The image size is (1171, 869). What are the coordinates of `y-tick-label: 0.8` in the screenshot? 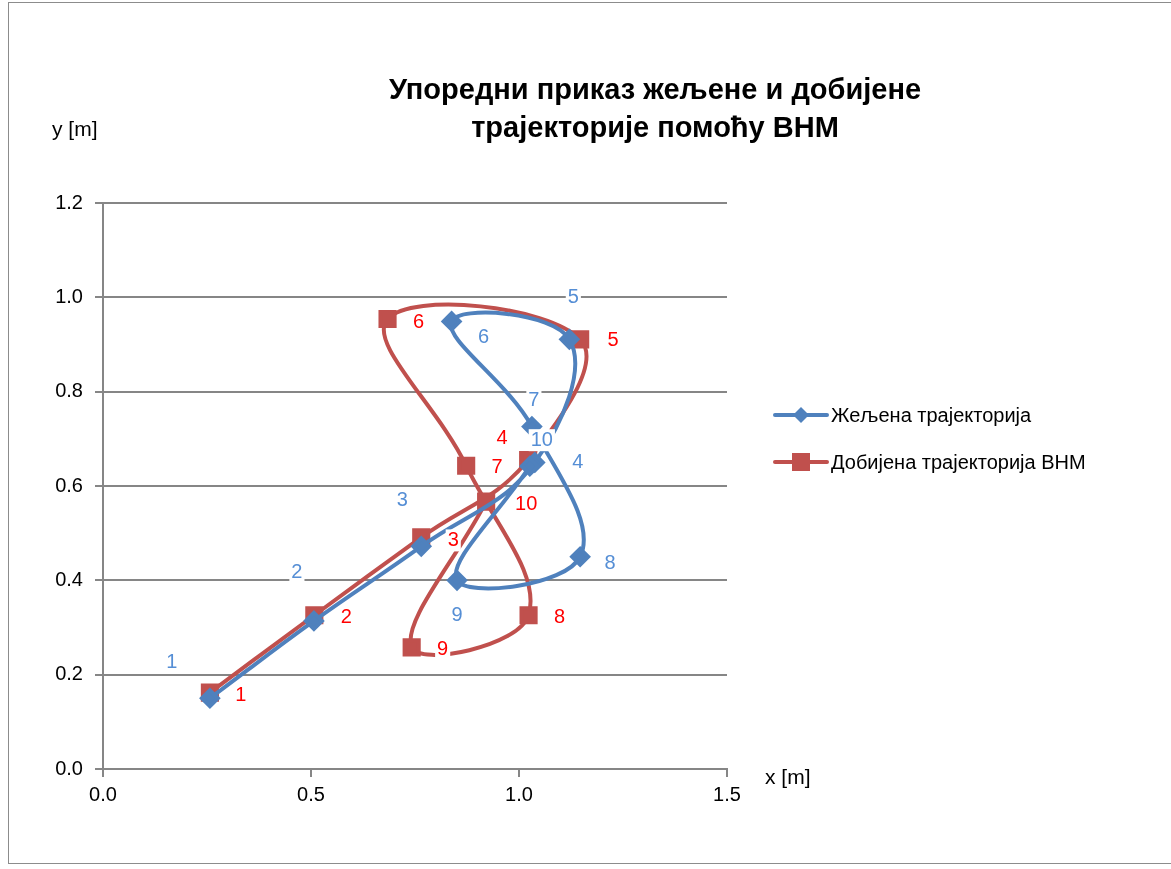 It's located at (69, 390).